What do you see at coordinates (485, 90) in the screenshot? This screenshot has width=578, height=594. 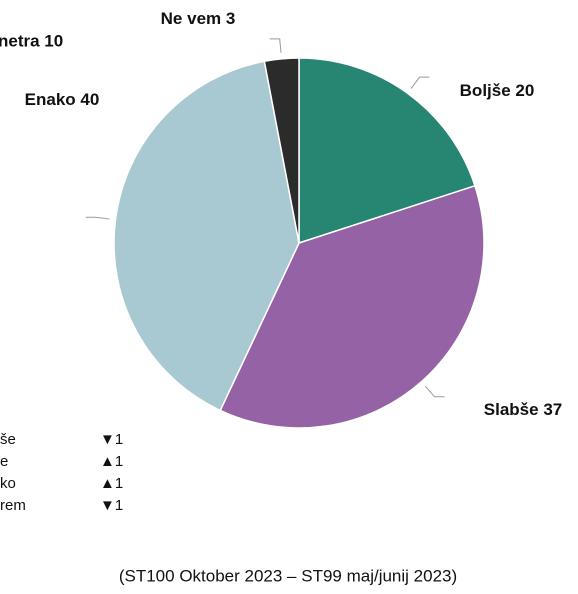 I see `label-name: Boljše` at bounding box center [485, 90].